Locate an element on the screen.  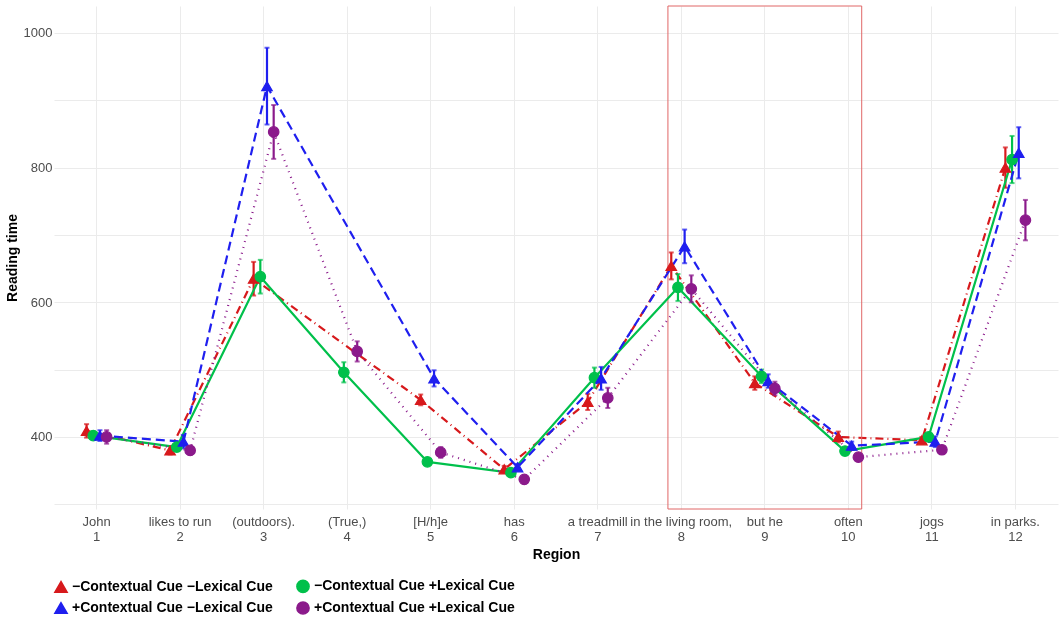
legend-label: +Contextual Cue +Lexical Cue is located at coordinates (414, 607).